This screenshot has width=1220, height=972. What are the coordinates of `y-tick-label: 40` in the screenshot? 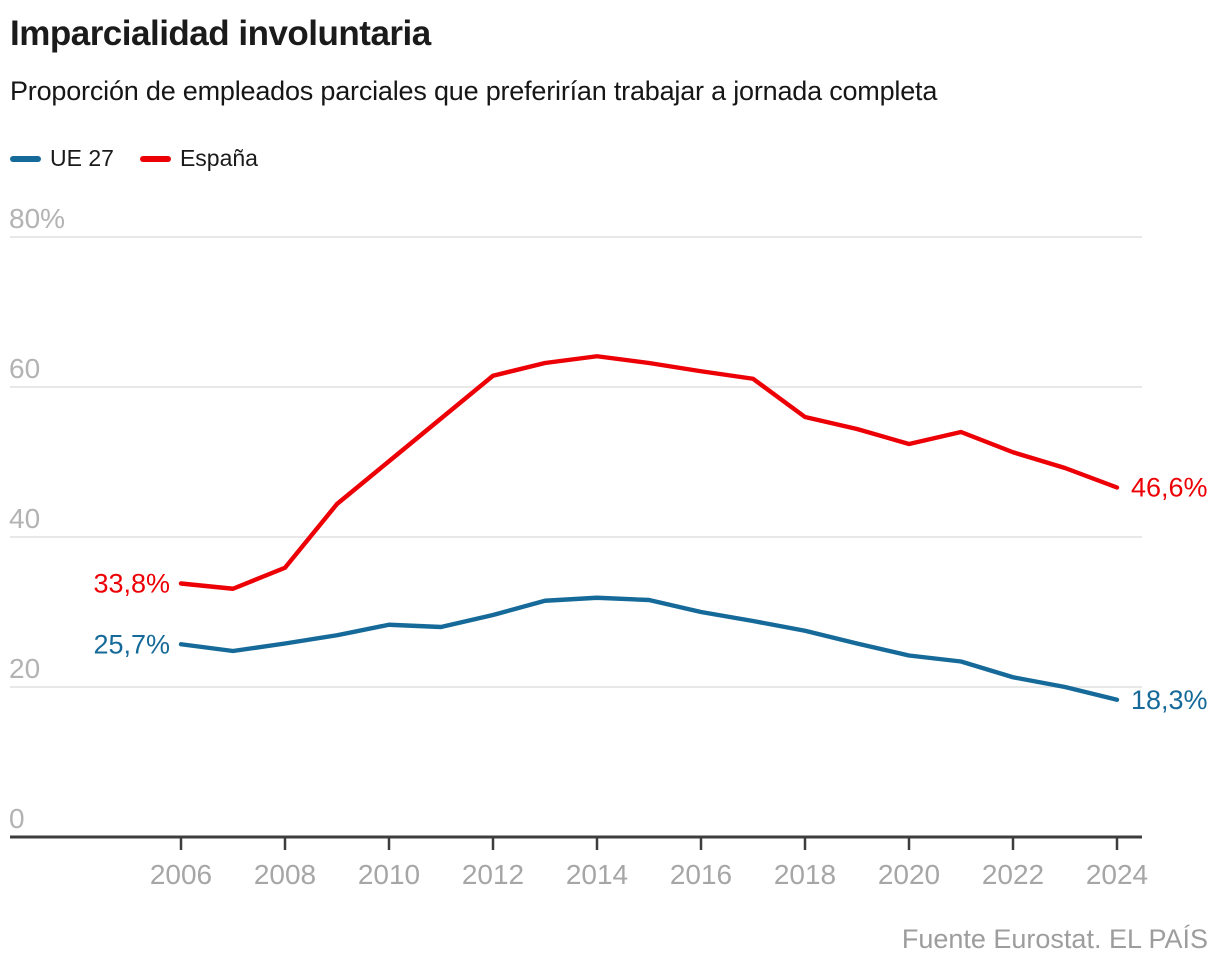 It's located at (24, 518).